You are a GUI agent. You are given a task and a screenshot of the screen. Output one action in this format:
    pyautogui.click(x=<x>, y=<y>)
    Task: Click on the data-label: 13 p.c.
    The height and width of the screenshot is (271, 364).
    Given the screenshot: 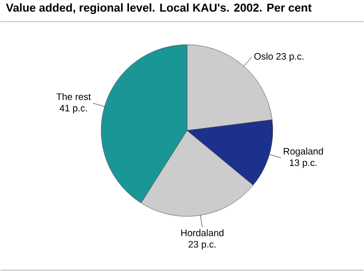 What is the action you would take?
    pyautogui.click(x=303, y=164)
    